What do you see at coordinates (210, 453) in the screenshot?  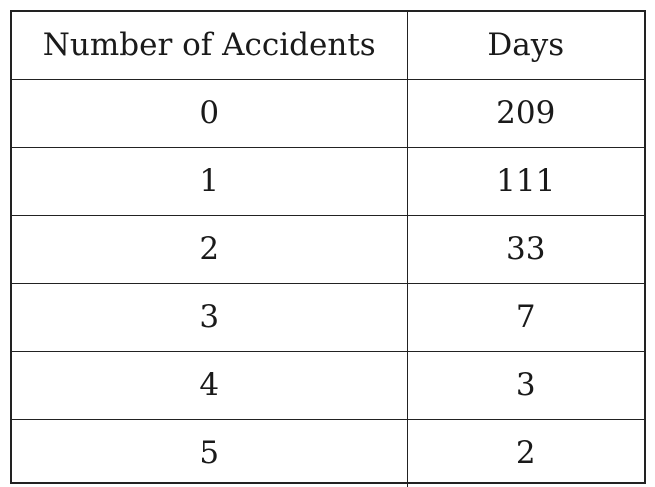 I see `cell-accidents: 5` at bounding box center [210, 453].